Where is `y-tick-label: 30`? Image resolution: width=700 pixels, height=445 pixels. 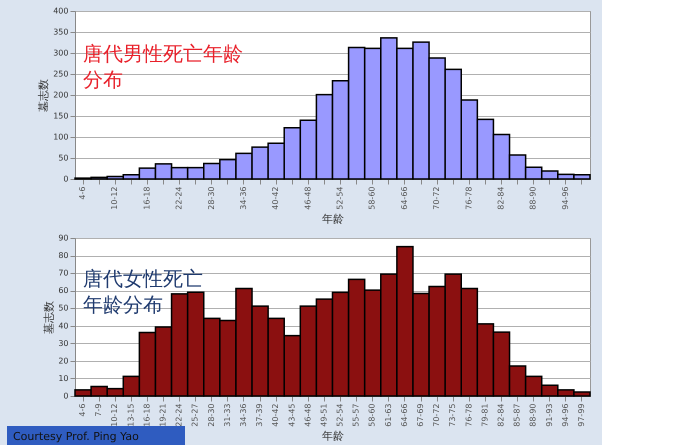
y-tick-label: 30 is located at coordinates (63, 343).